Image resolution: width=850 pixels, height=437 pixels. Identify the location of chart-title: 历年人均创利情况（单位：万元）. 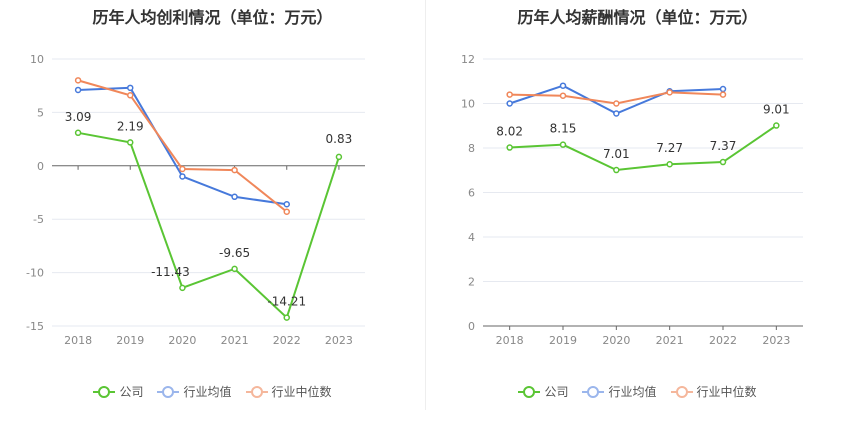
(212, 17).